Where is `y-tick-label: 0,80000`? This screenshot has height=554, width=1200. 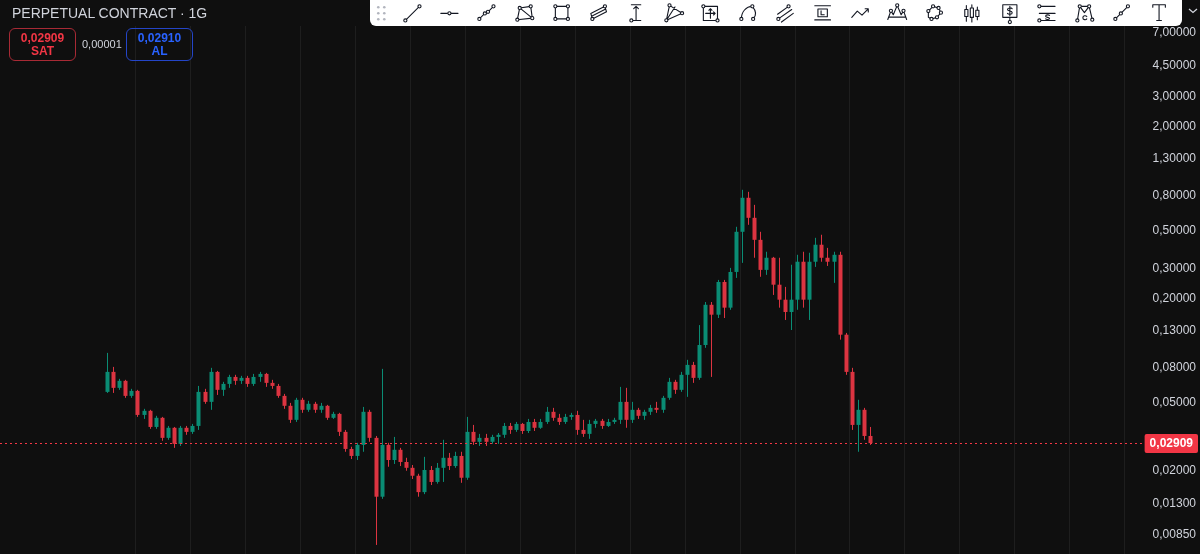 y-tick-label: 0,80000 is located at coordinates (1174, 194).